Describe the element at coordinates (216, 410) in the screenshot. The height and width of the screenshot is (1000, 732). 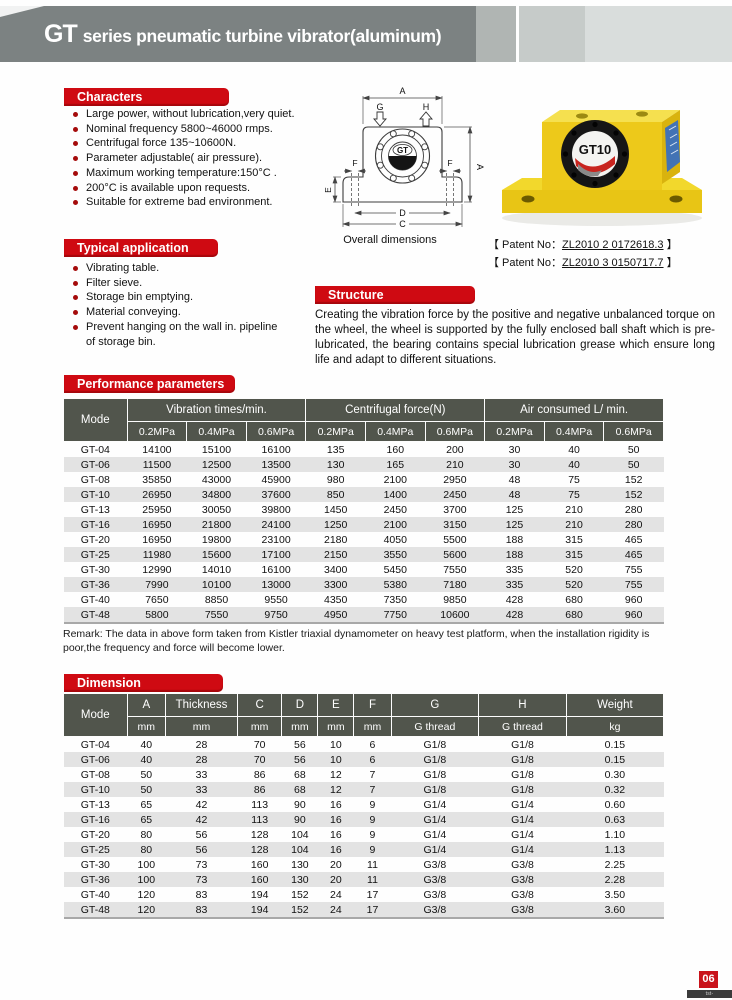
I see `group-header-vibration: Vibration times/min.` at that location.